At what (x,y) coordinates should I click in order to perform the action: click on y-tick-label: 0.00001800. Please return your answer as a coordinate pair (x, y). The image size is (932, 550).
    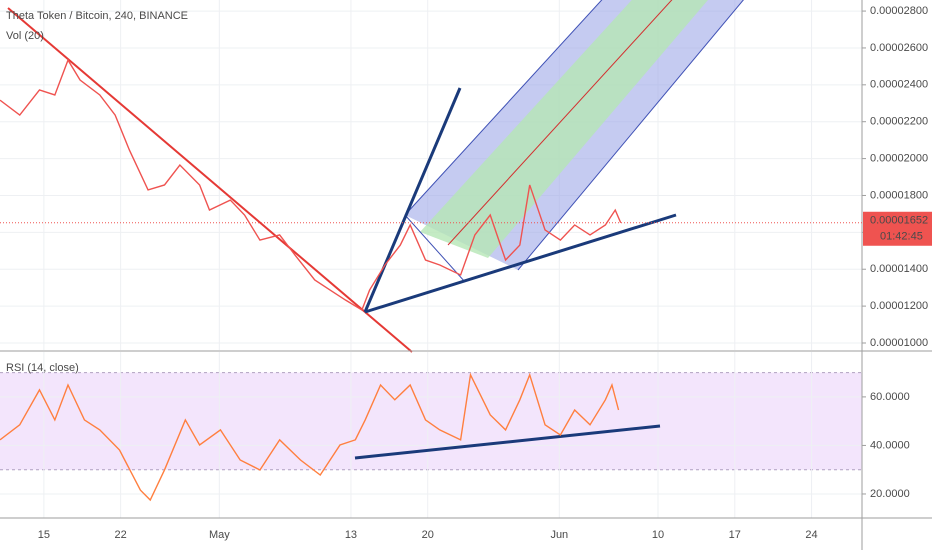
    Looking at the image, I should click on (899, 195).